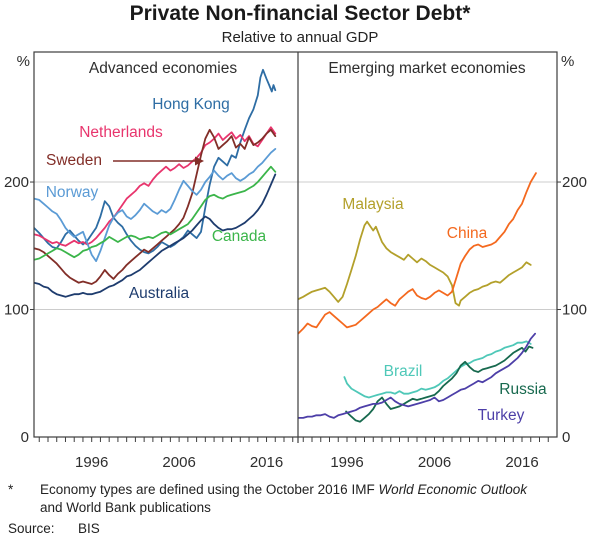  I want to click on y-axis-unit-left: %, so click(23, 61).